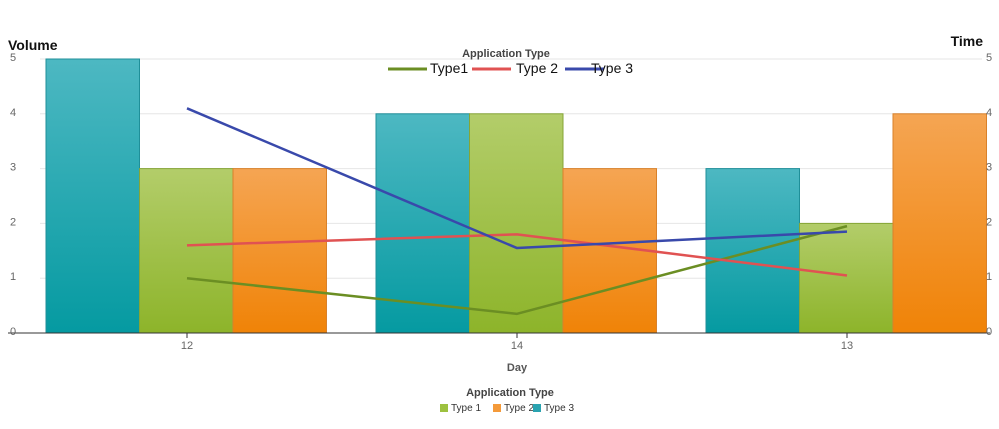 The height and width of the screenshot is (429, 999). What do you see at coordinates (517, 368) in the screenshot?
I see `x-axis-title: Day` at bounding box center [517, 368].